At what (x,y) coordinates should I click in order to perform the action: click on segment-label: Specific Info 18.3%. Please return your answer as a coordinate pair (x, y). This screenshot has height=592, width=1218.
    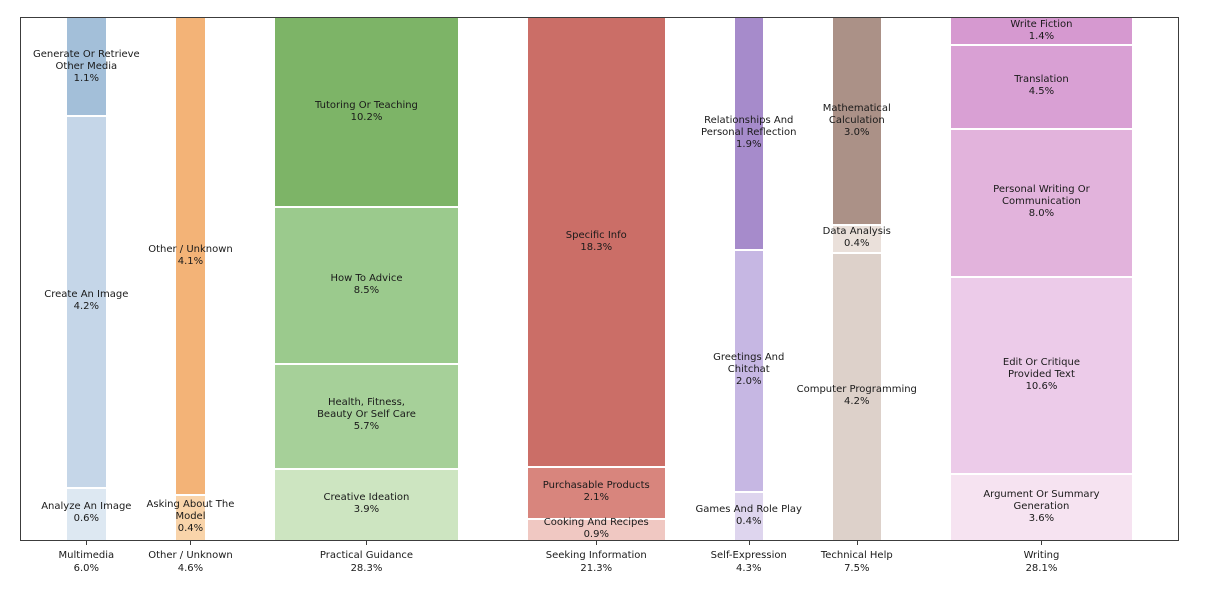
    Looking at the image, I should click on (596, 242).